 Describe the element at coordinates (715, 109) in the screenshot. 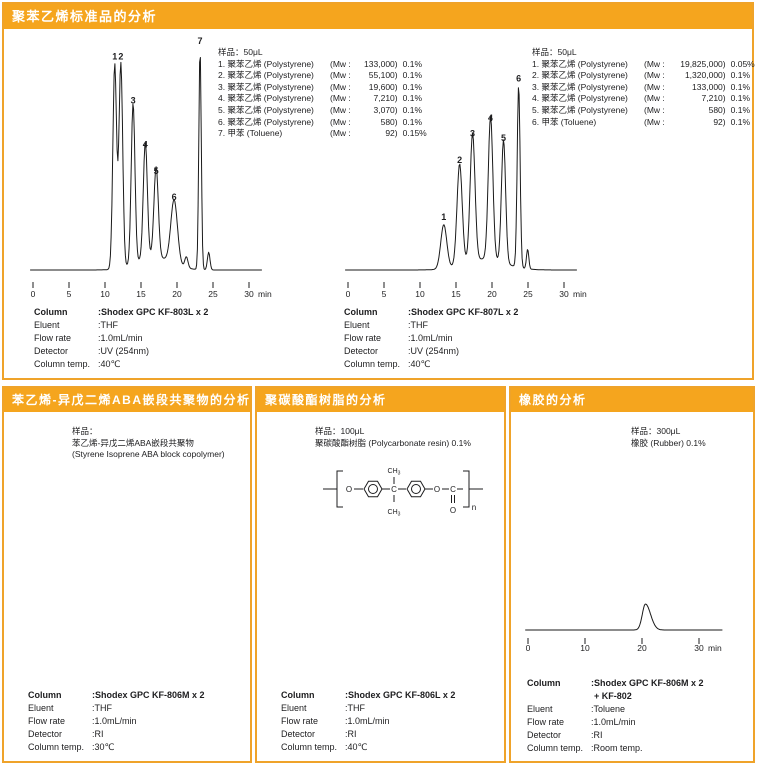

I see `sample-mw-value: 580` at that location.